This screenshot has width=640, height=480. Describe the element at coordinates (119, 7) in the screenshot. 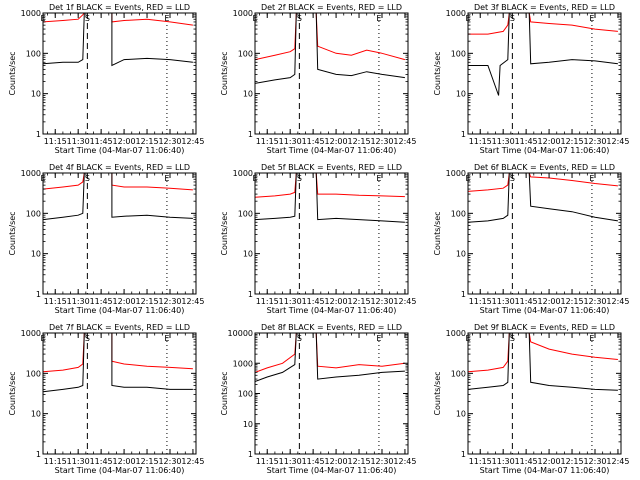

I see `panel-title: Det 1f BLACK = Events, RED = LLD` at that location.